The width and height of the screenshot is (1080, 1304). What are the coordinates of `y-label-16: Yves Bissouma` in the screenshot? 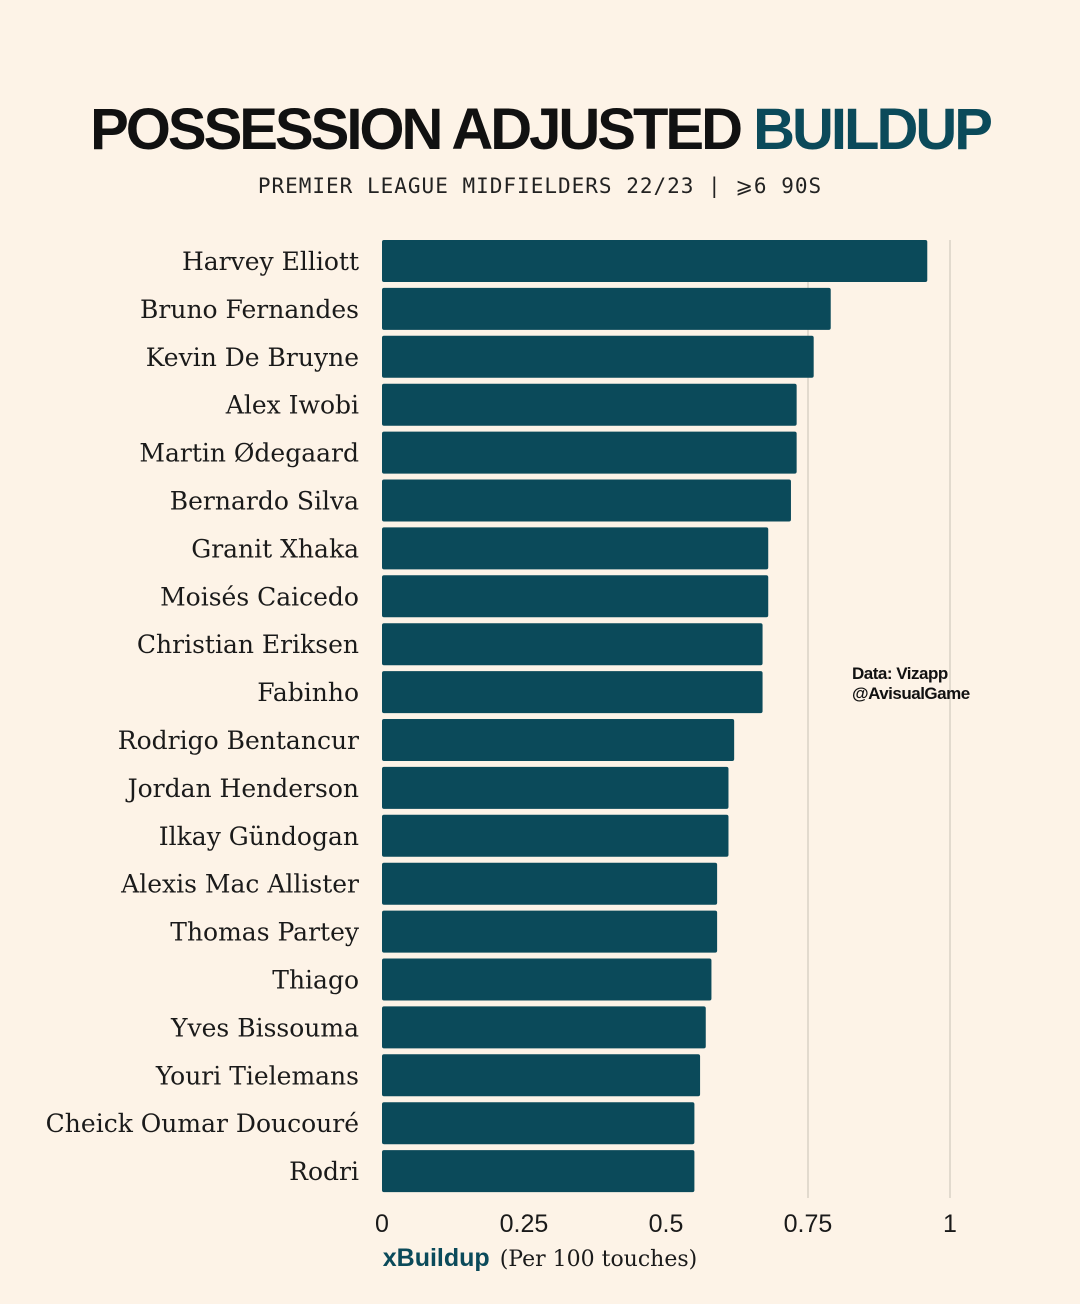 It's located at (264, 1027).